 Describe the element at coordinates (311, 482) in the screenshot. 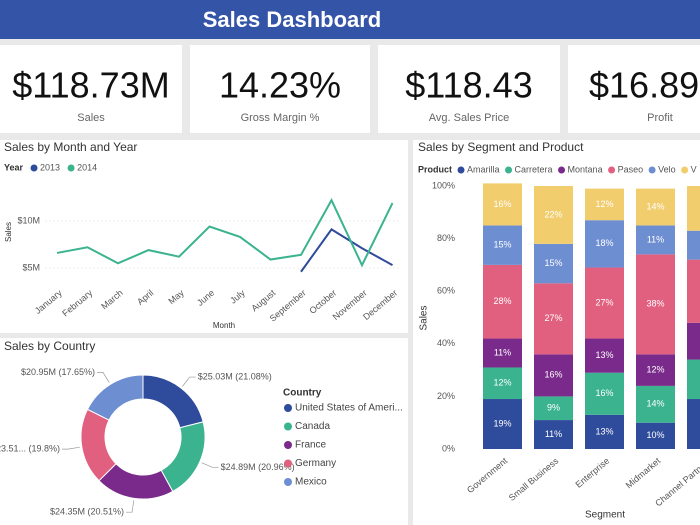

I see `legend-label: Mexico` at that location.